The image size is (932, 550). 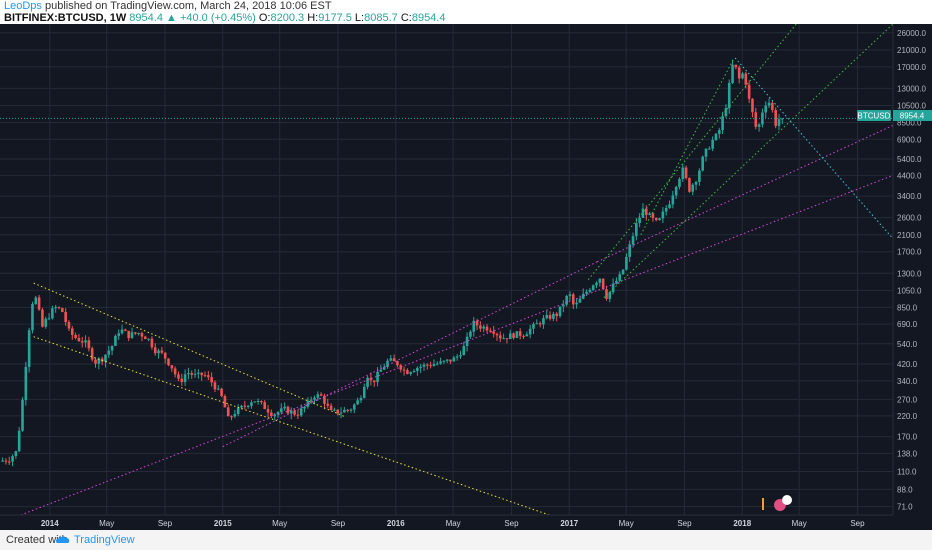 What do you see at coordinates (763, 504) in the screenshot?
I see `event-marker` at bounding box center [763, 504].